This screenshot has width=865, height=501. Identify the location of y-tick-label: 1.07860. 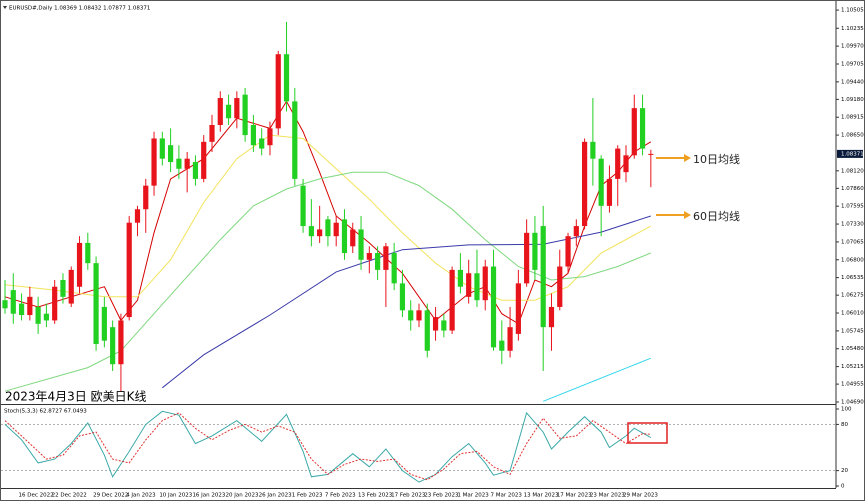
(852, 189).